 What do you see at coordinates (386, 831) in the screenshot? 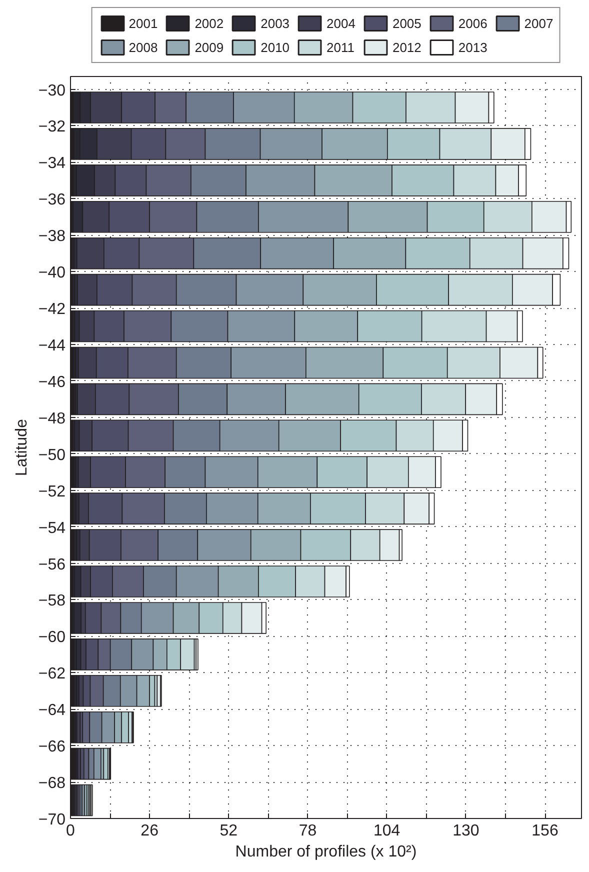
I see `x-tick-label: 104` at bounding box center [386, 831].